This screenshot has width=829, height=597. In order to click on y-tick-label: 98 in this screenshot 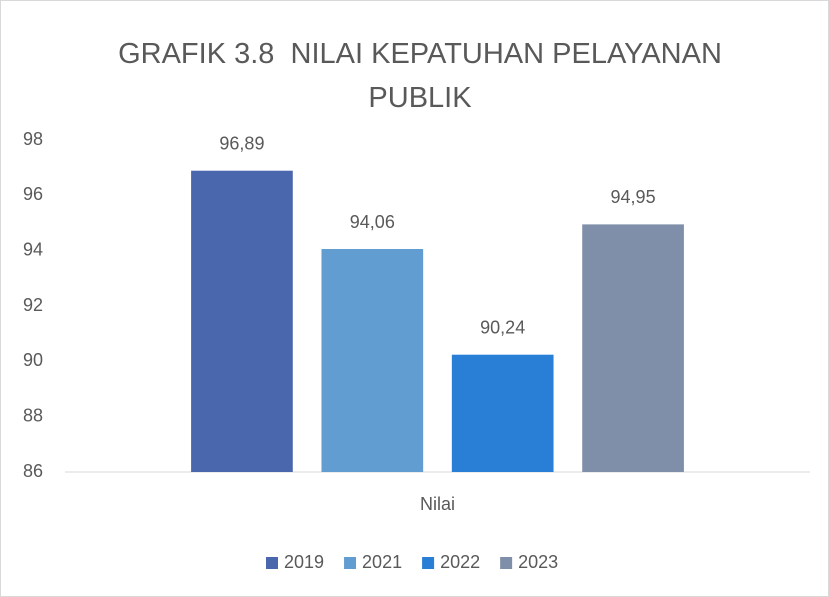, I will do `click(33, 139)`.